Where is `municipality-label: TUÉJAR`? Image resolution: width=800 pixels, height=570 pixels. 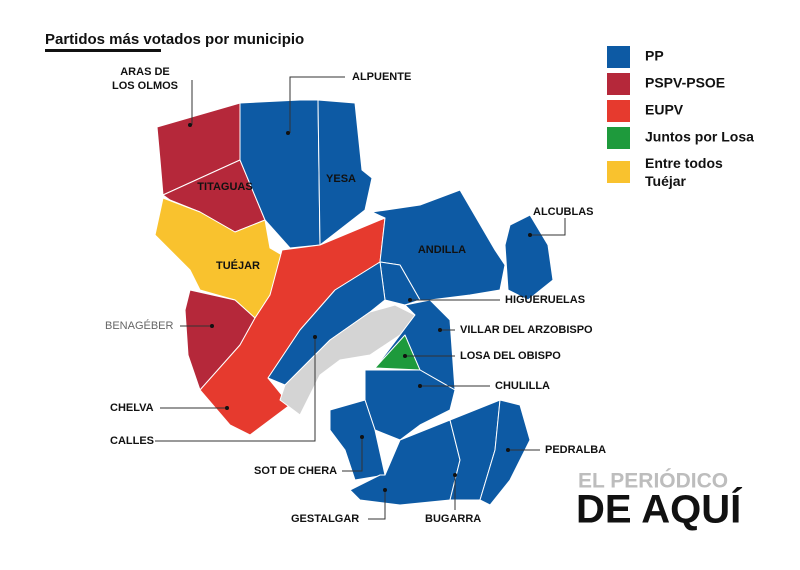 municipality-label: TUÉJAR is located at coordinates (238, 265).